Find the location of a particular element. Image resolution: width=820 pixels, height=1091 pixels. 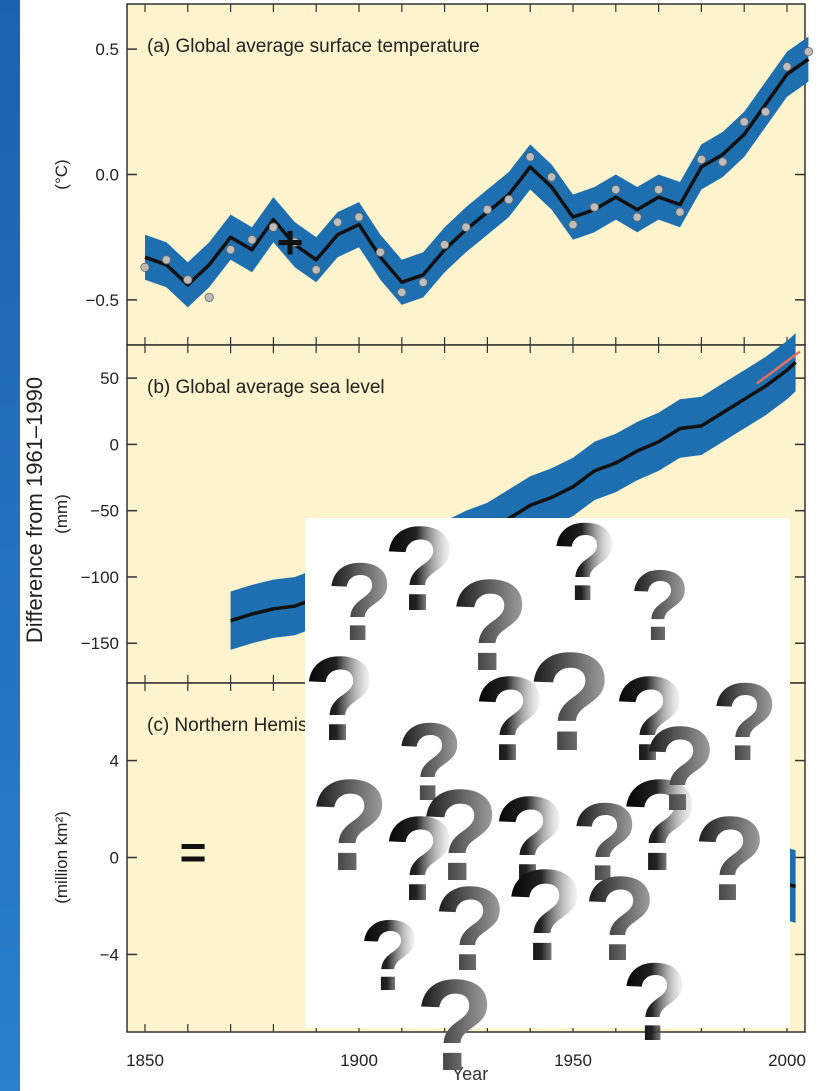

panel-ylabel: (mm) is located at coordinates (61, 514).